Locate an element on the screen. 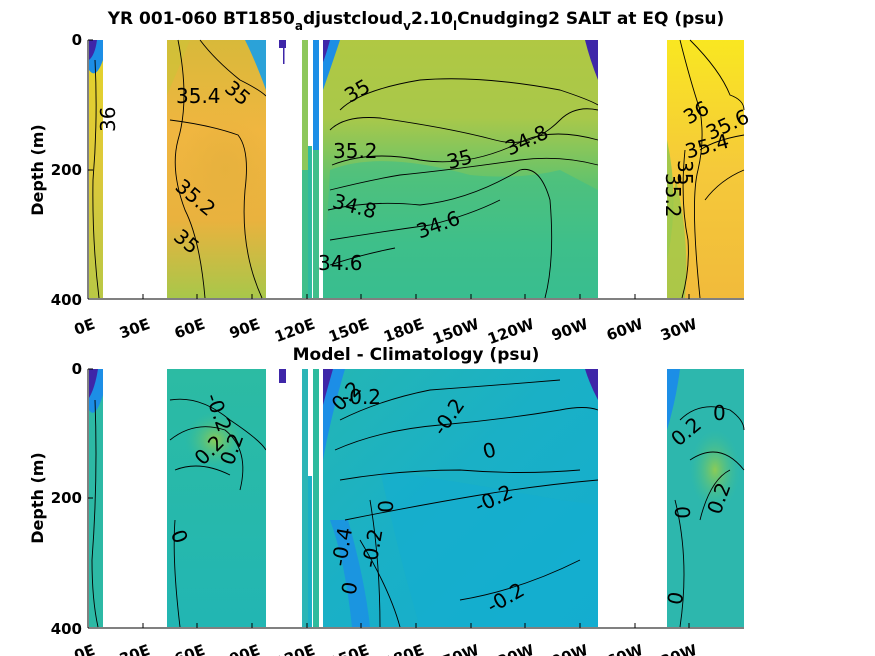 The image size is (875, 656). top-pacific-east-dark is located at coordinates (591, 60).